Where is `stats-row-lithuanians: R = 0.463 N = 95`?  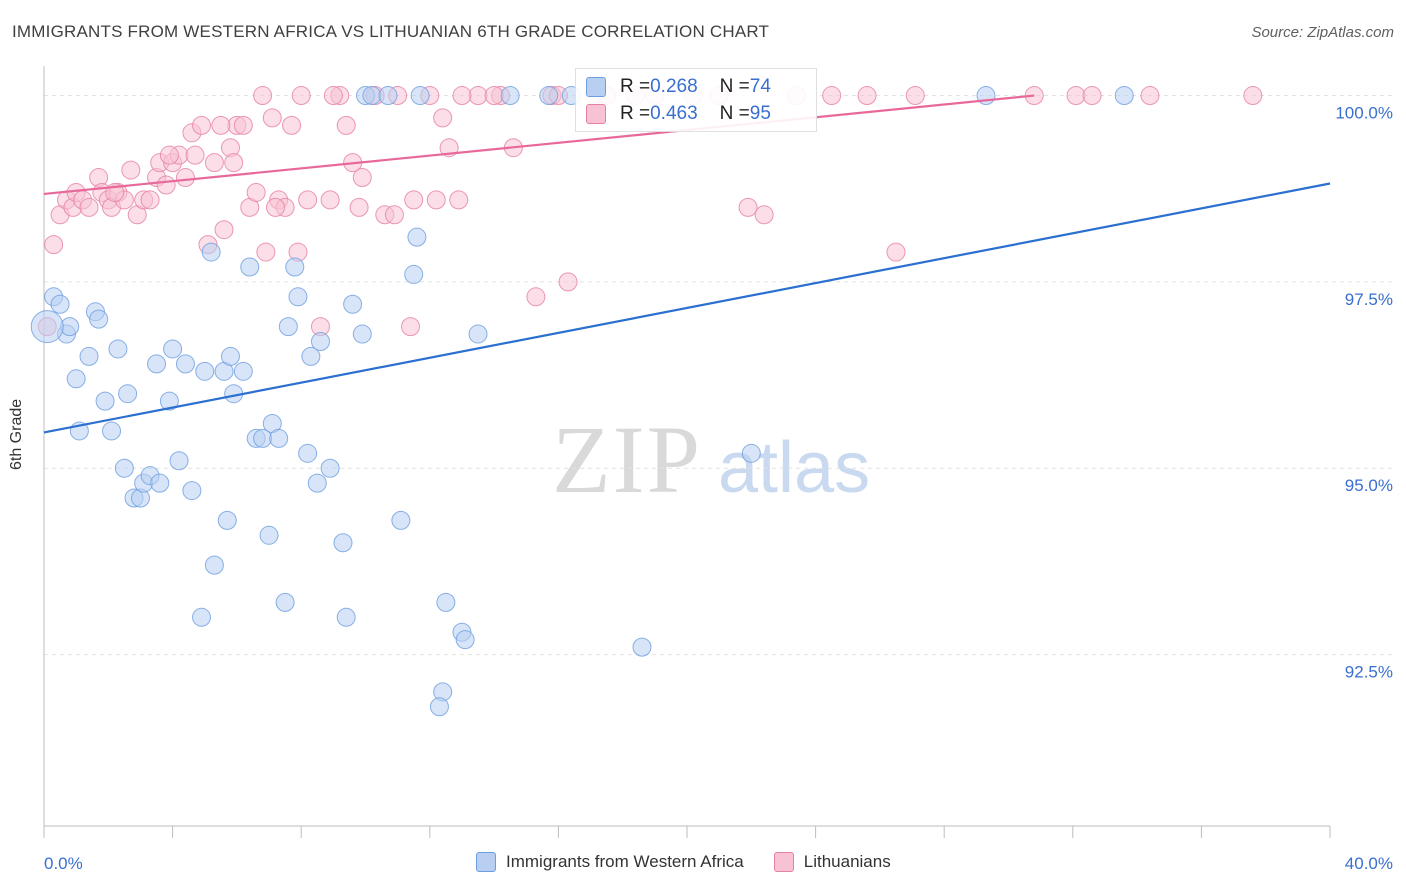 stats-row-lithuanians: R = 0.463 N = 95 is located at coordinates (678, 114).